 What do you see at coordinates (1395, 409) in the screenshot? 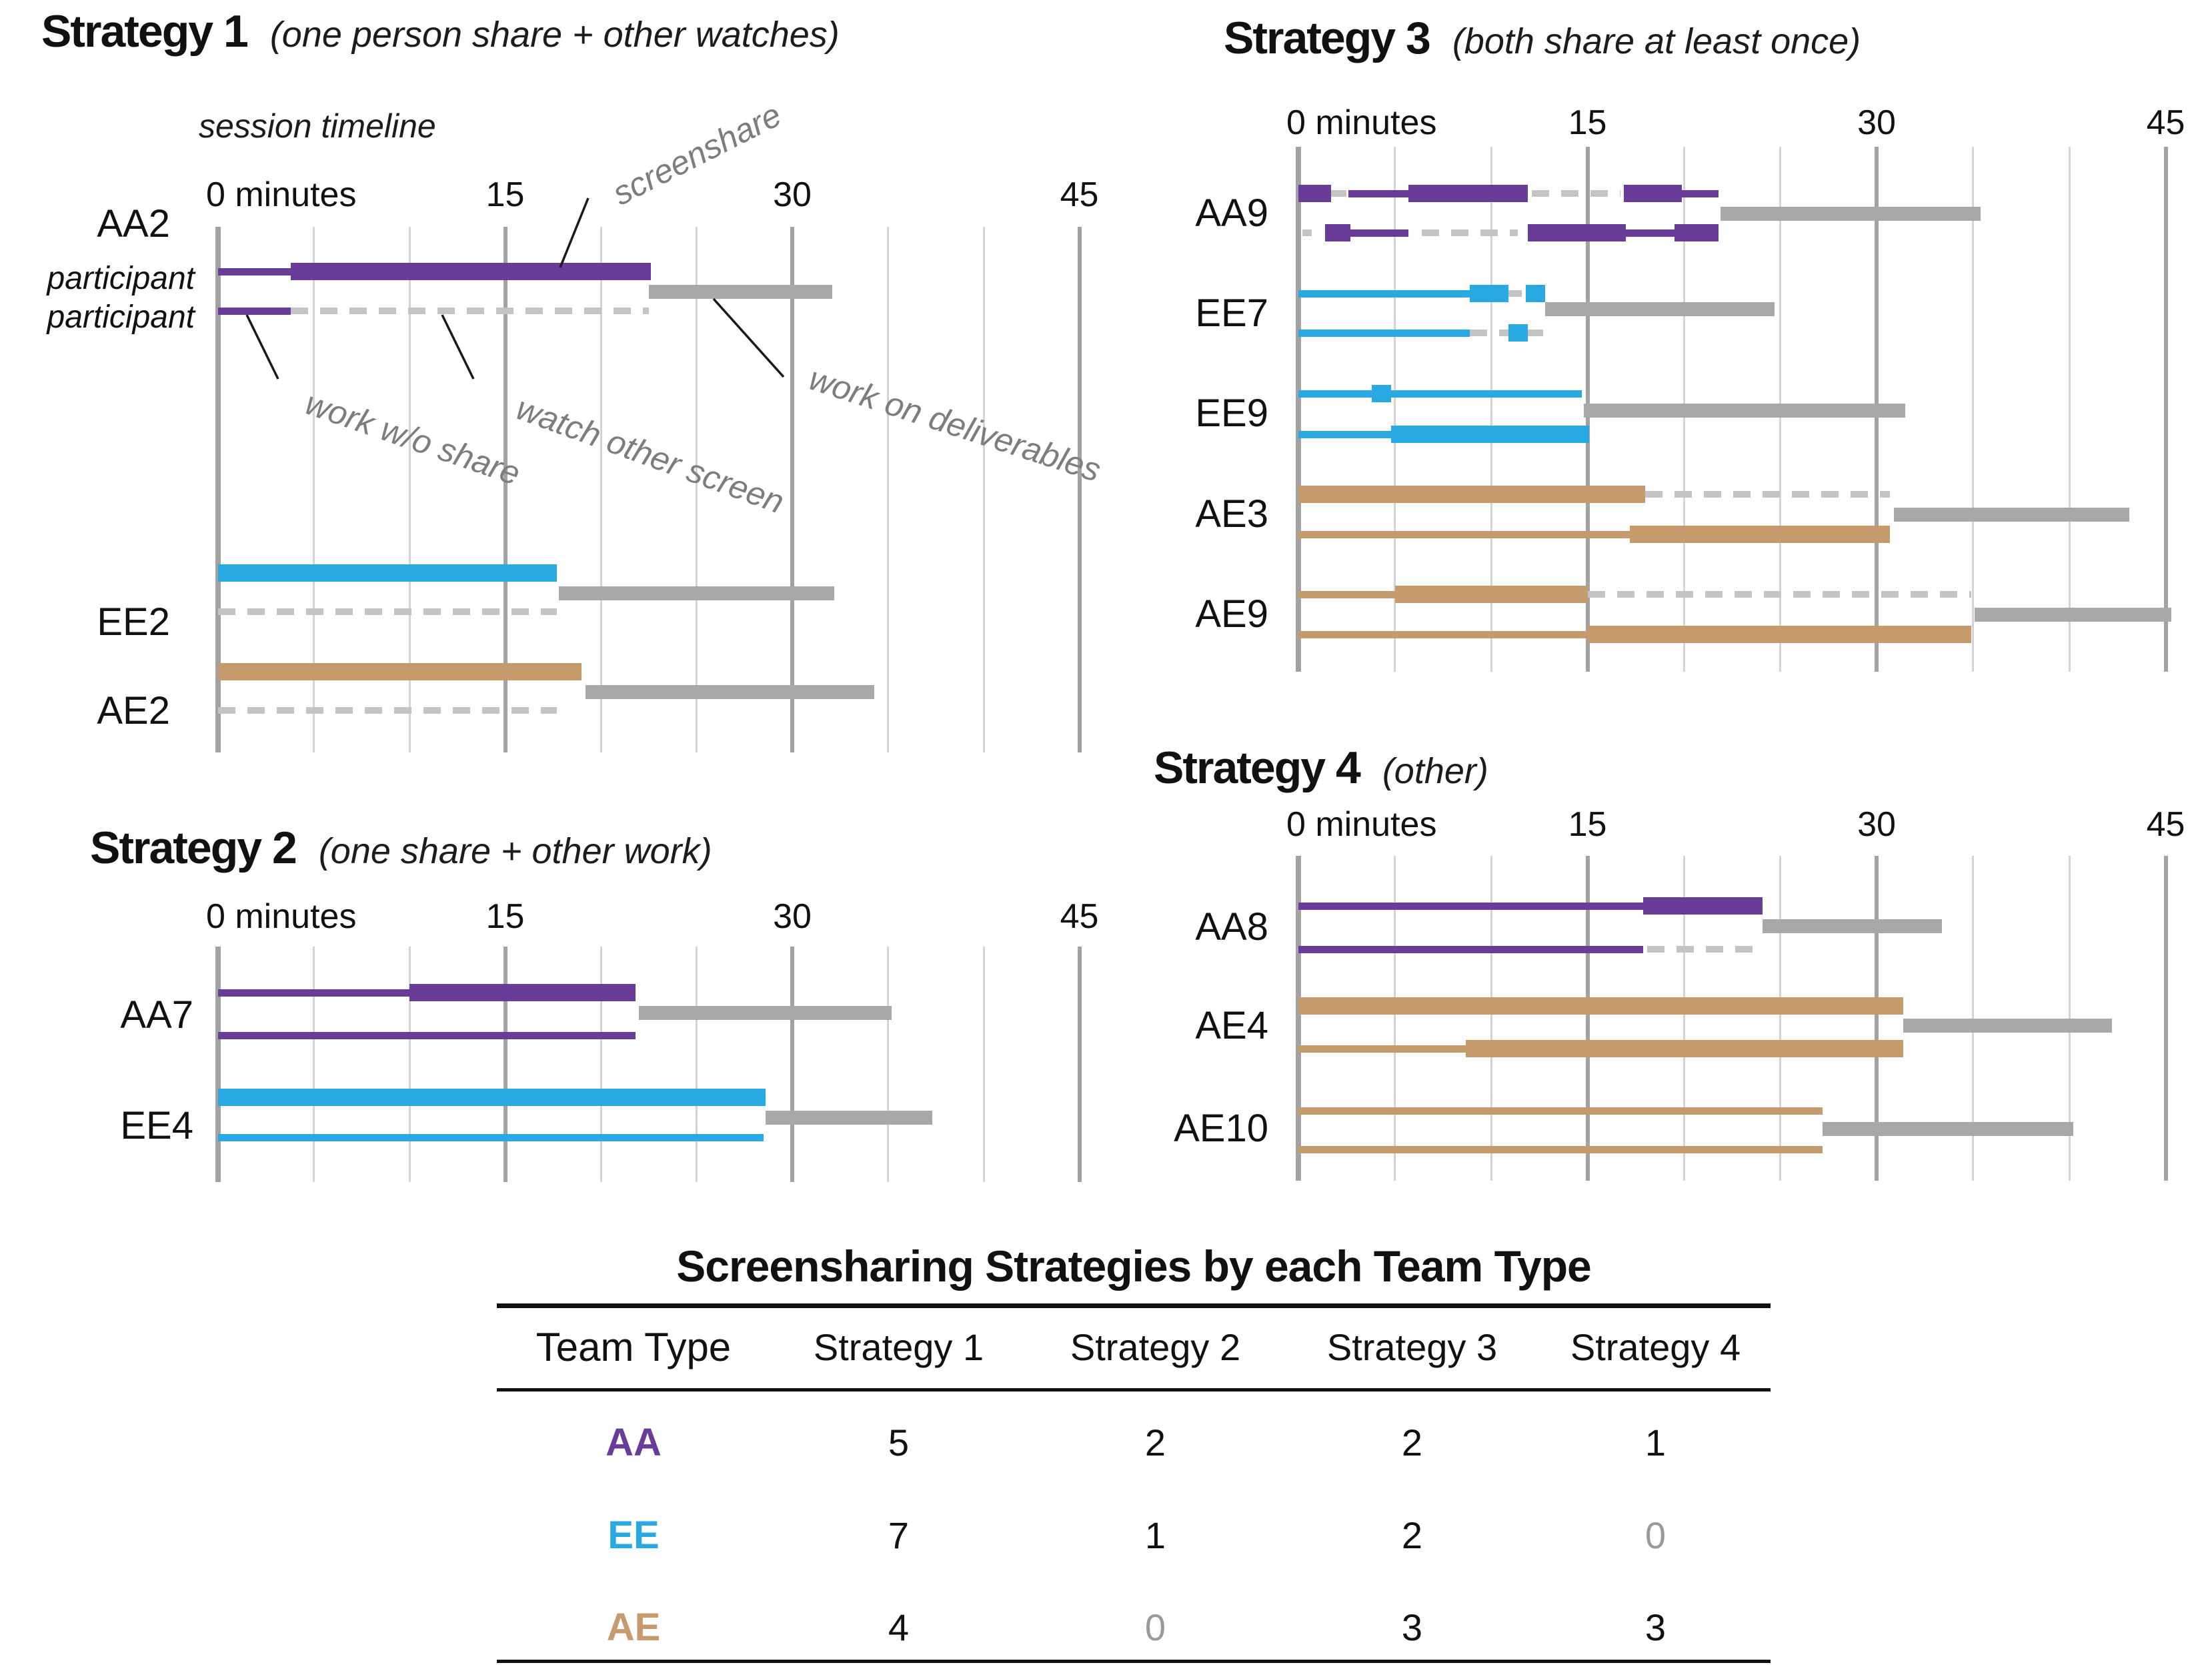
I see `gridline-strategy3-5min` at bounding box center [1395, 409].